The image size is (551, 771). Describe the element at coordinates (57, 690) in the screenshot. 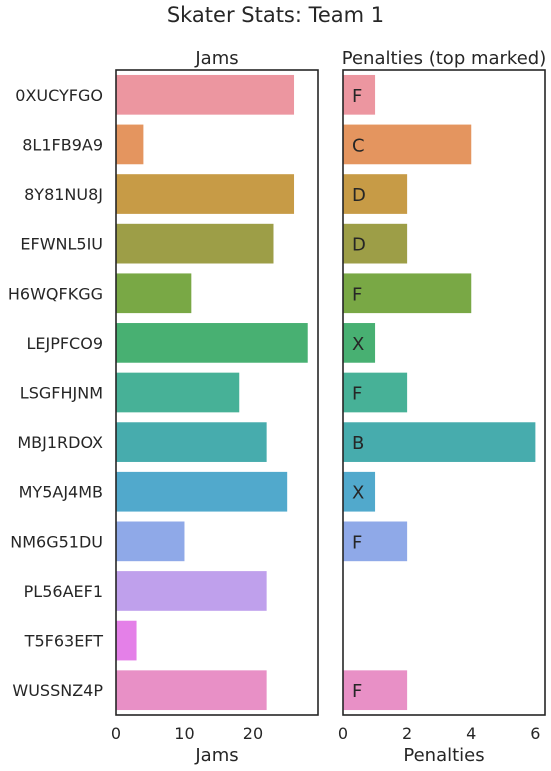

I see `category-label: WUSSNZ4P` at that location.